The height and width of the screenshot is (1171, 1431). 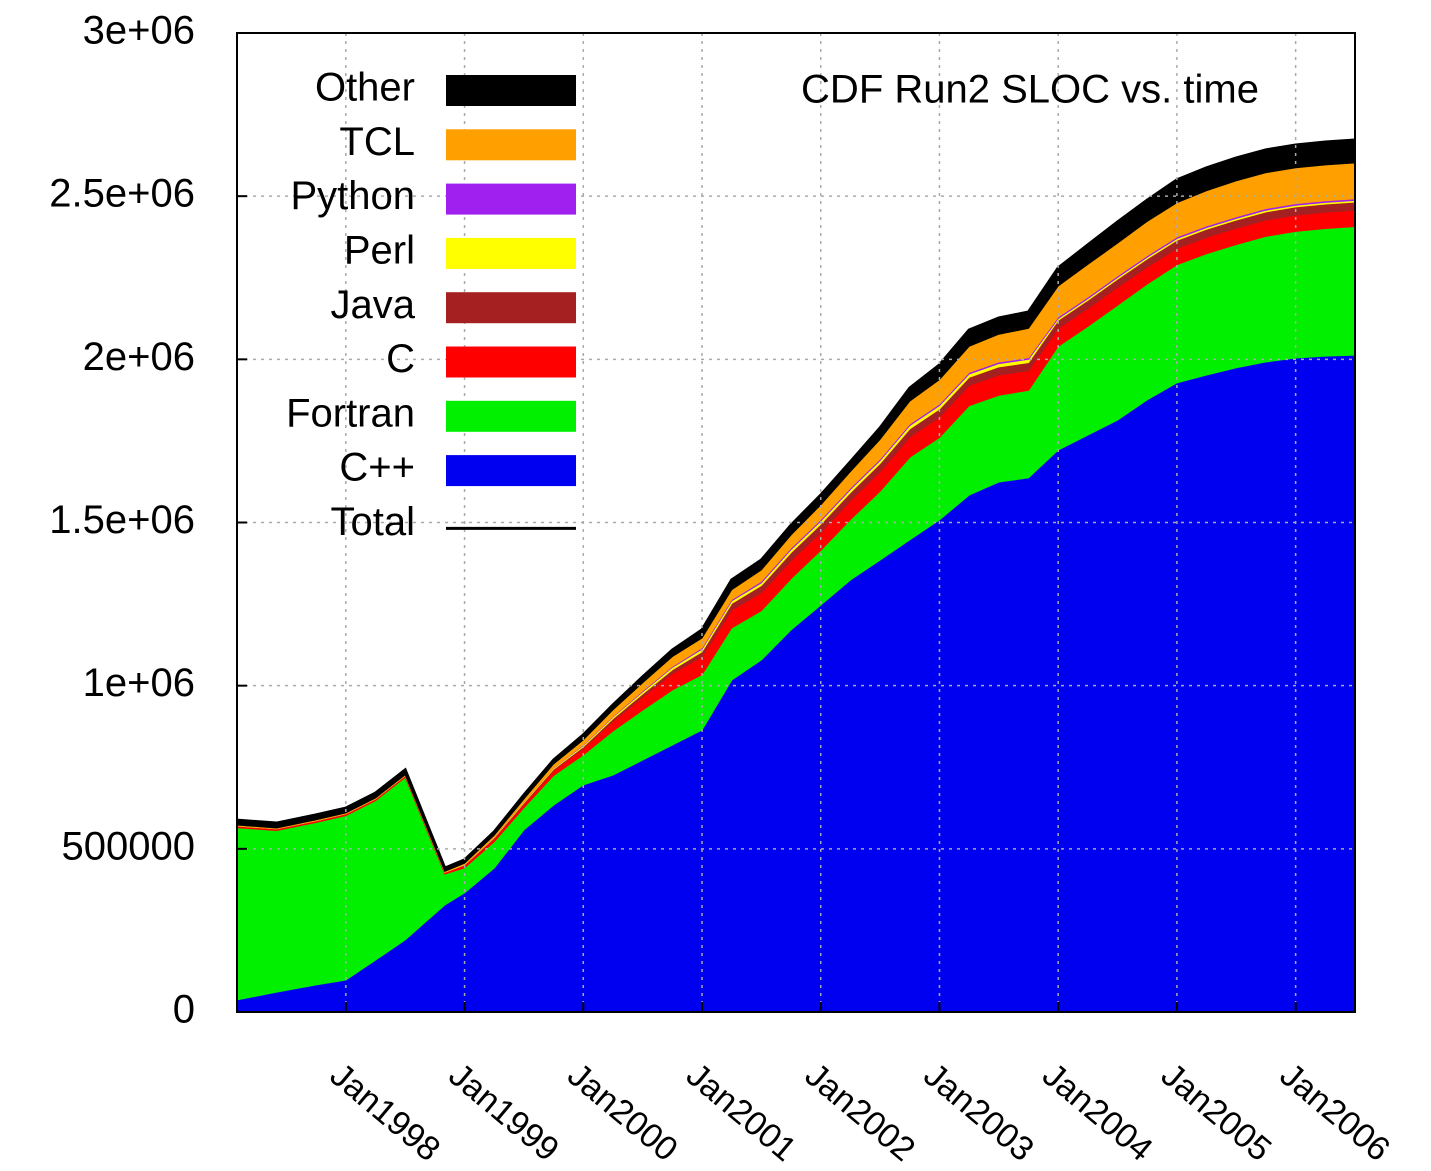 I want to click on legend-label: Java, so click(x=373, y=305).